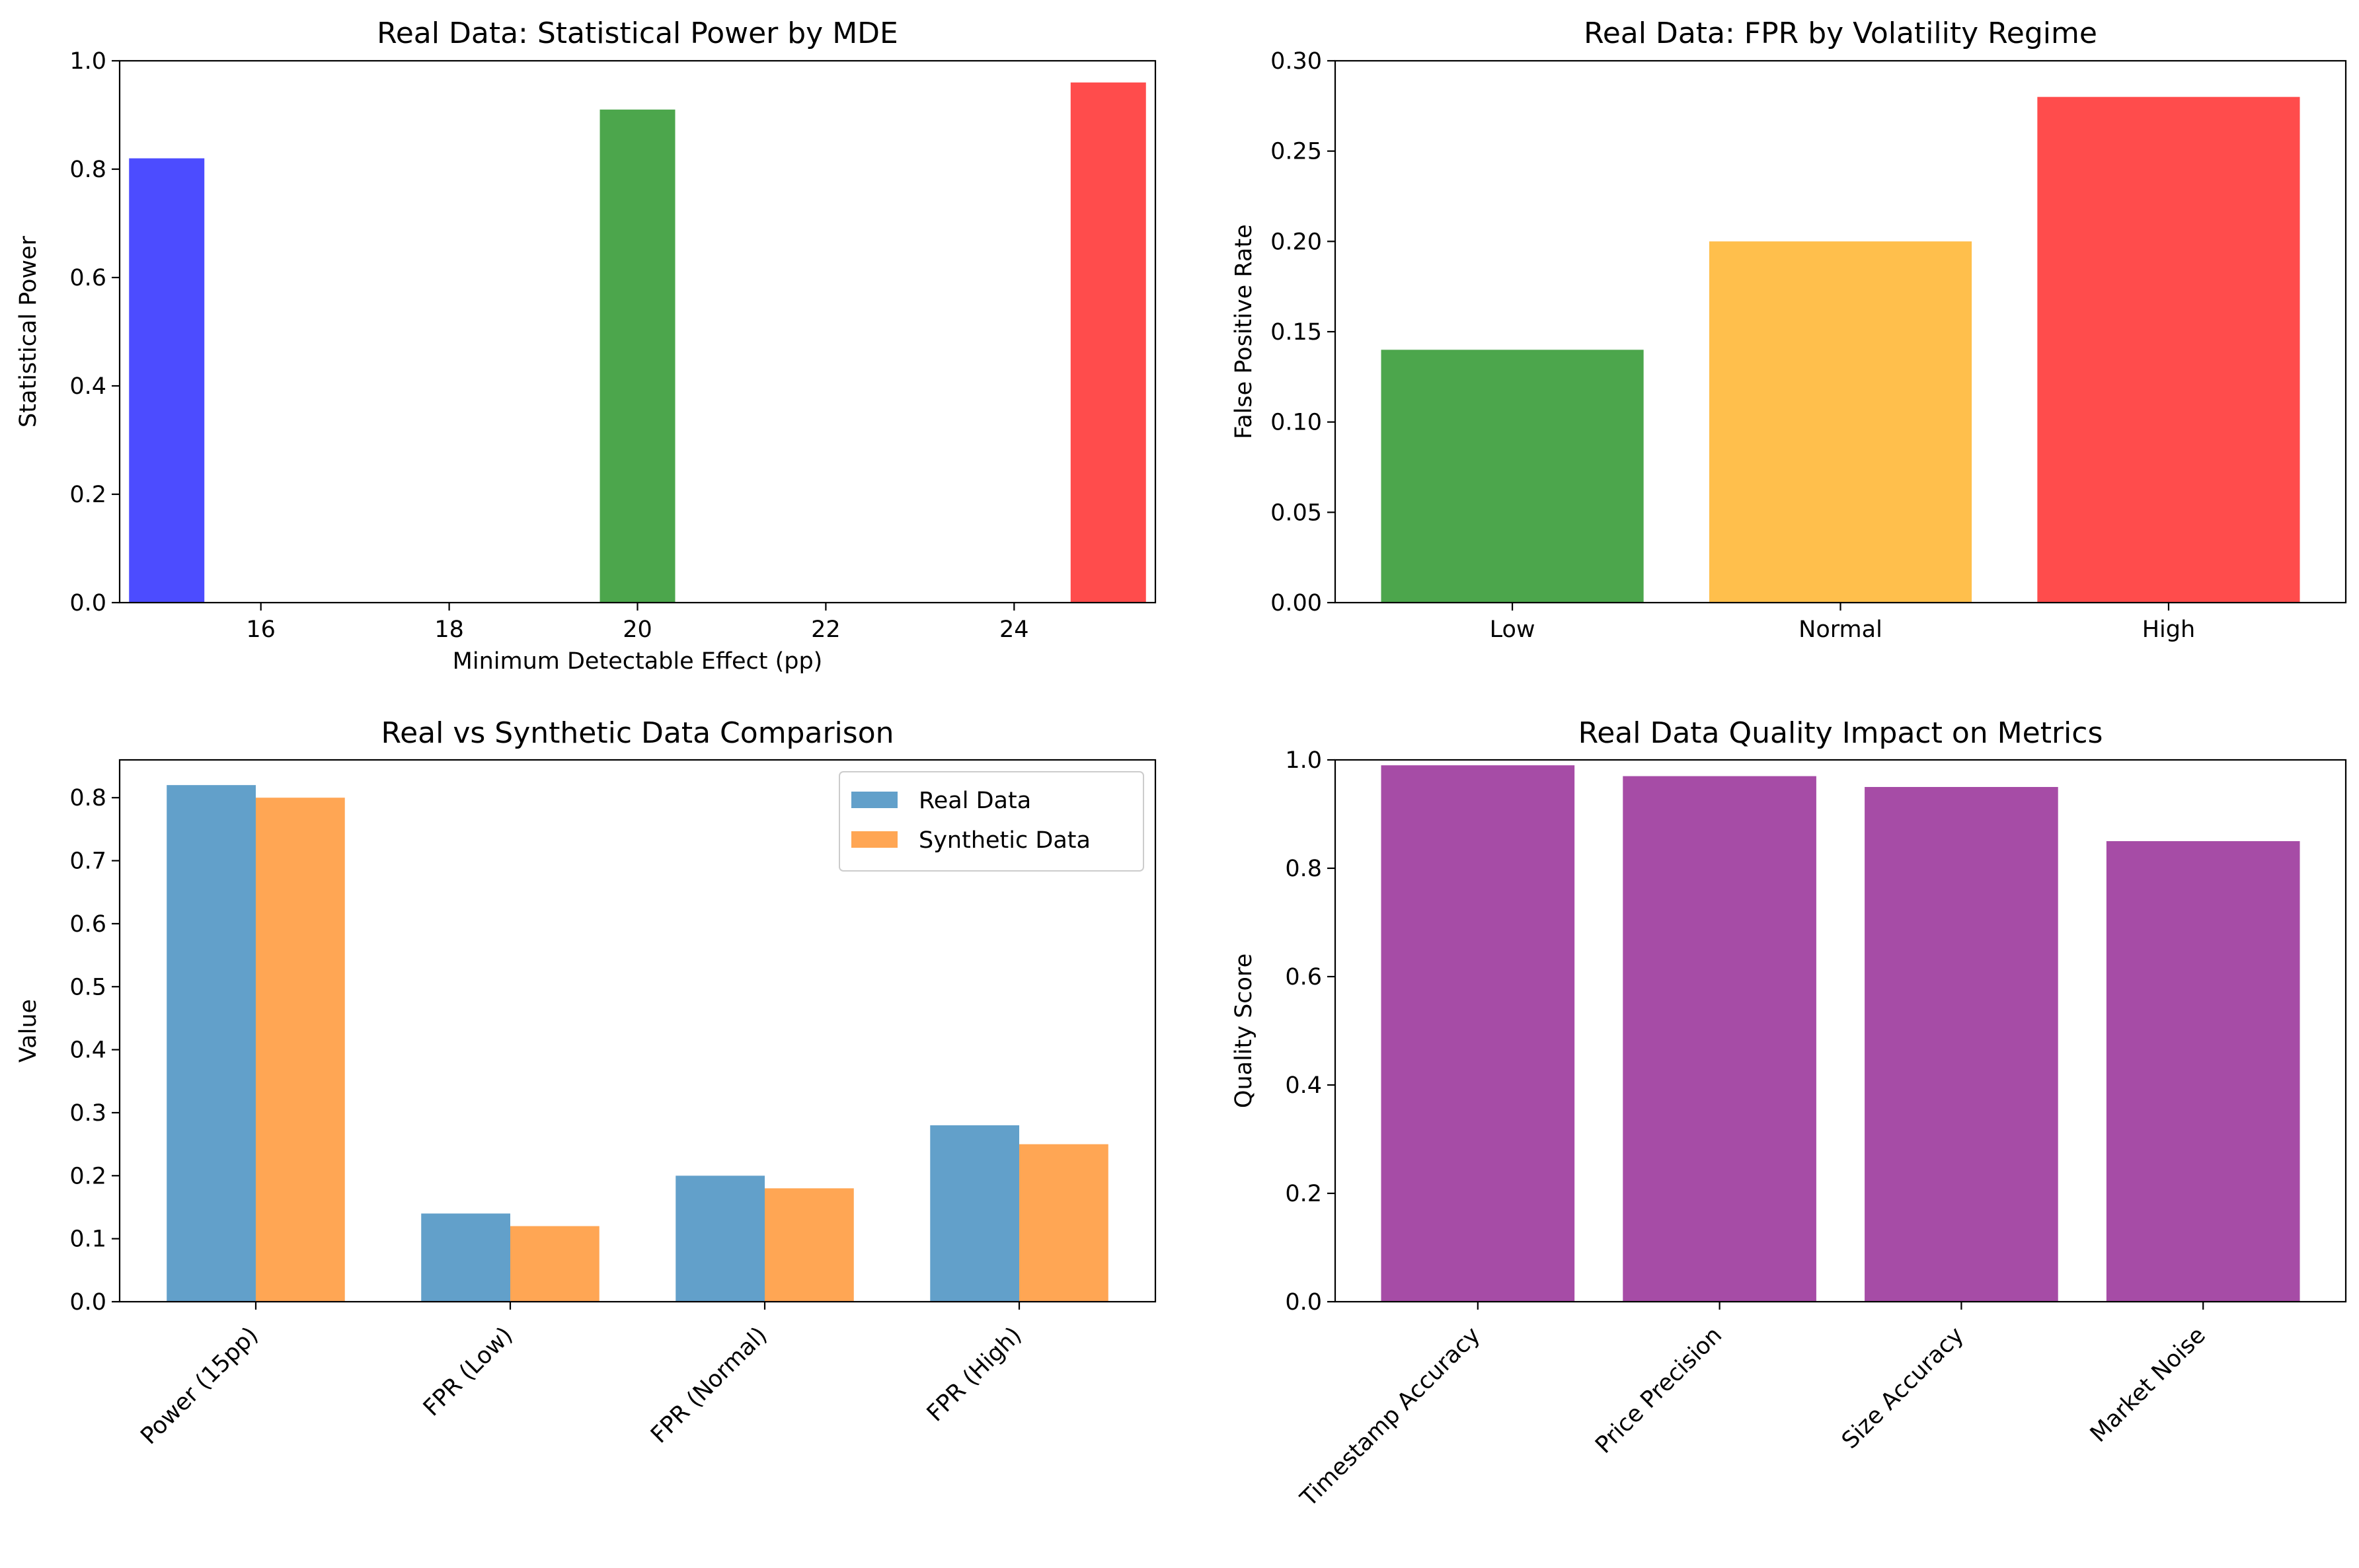 The height and width of the screenshot is (1568, 2359). Describe the element at coordinates (1840, 422) in the screenshot. I see `bar-normal` at that location.